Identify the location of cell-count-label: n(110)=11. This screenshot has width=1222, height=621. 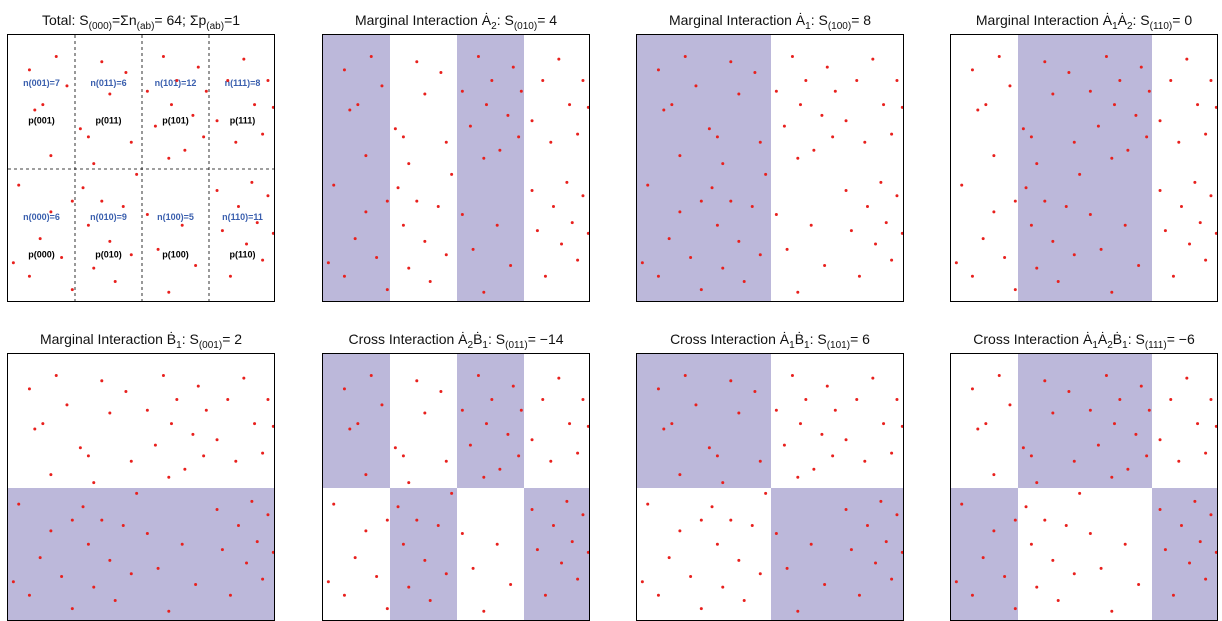
(242, 217).